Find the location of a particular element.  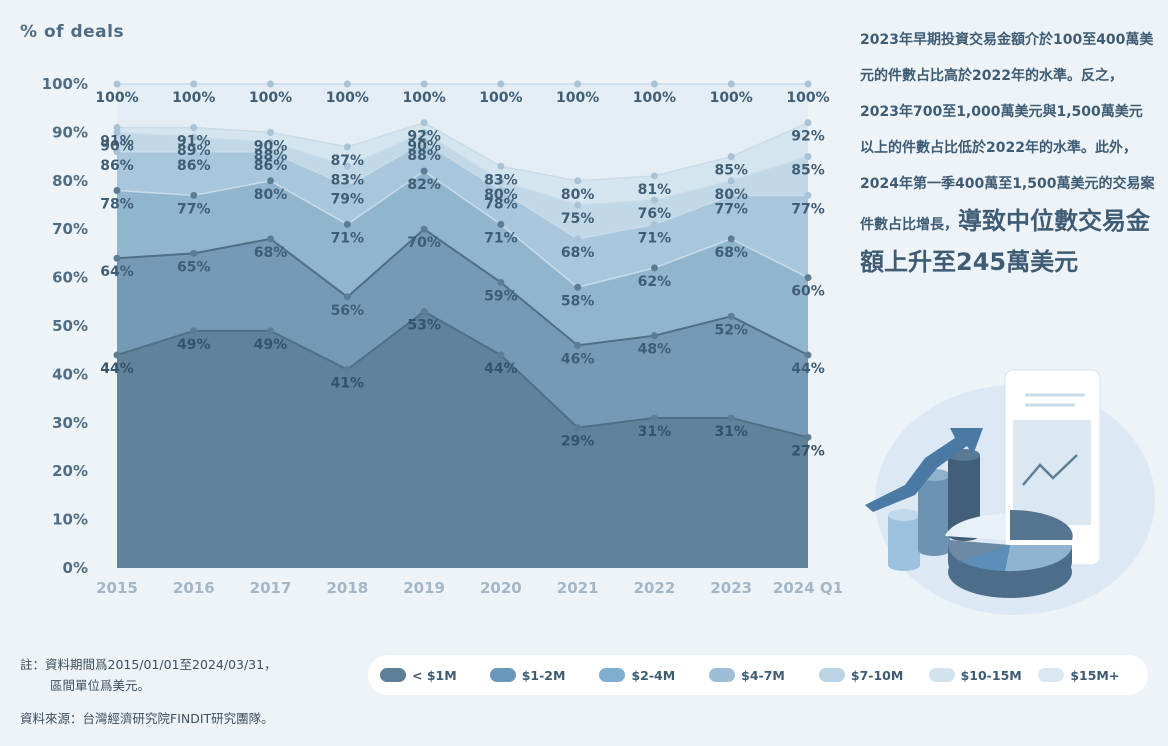

legend-label: $10-15M is located at coordinates (991, 675).